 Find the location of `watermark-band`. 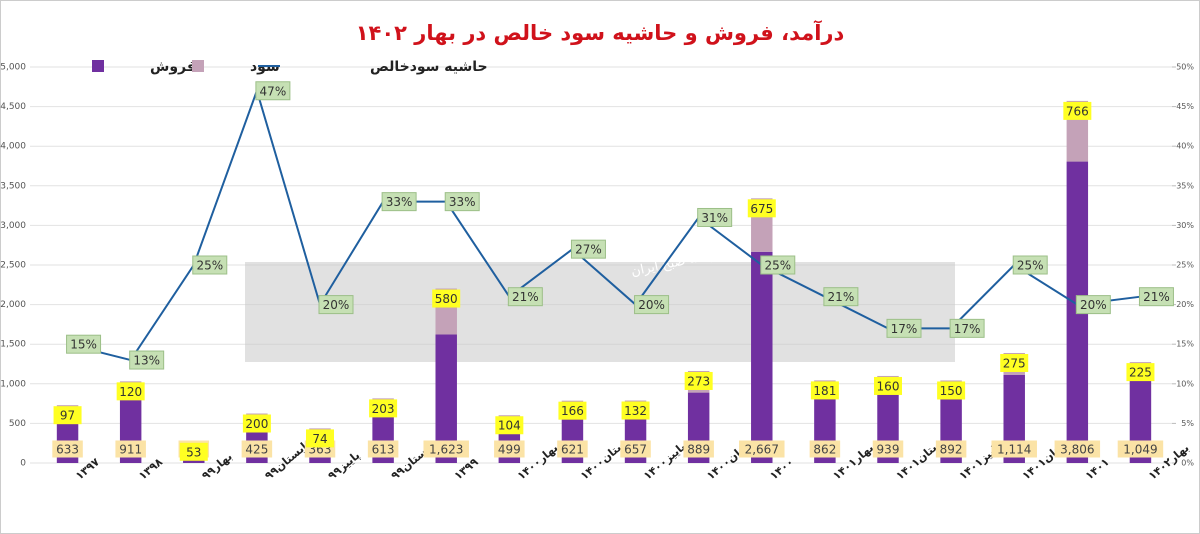

watermark-band is located at coordinates (600, 312).